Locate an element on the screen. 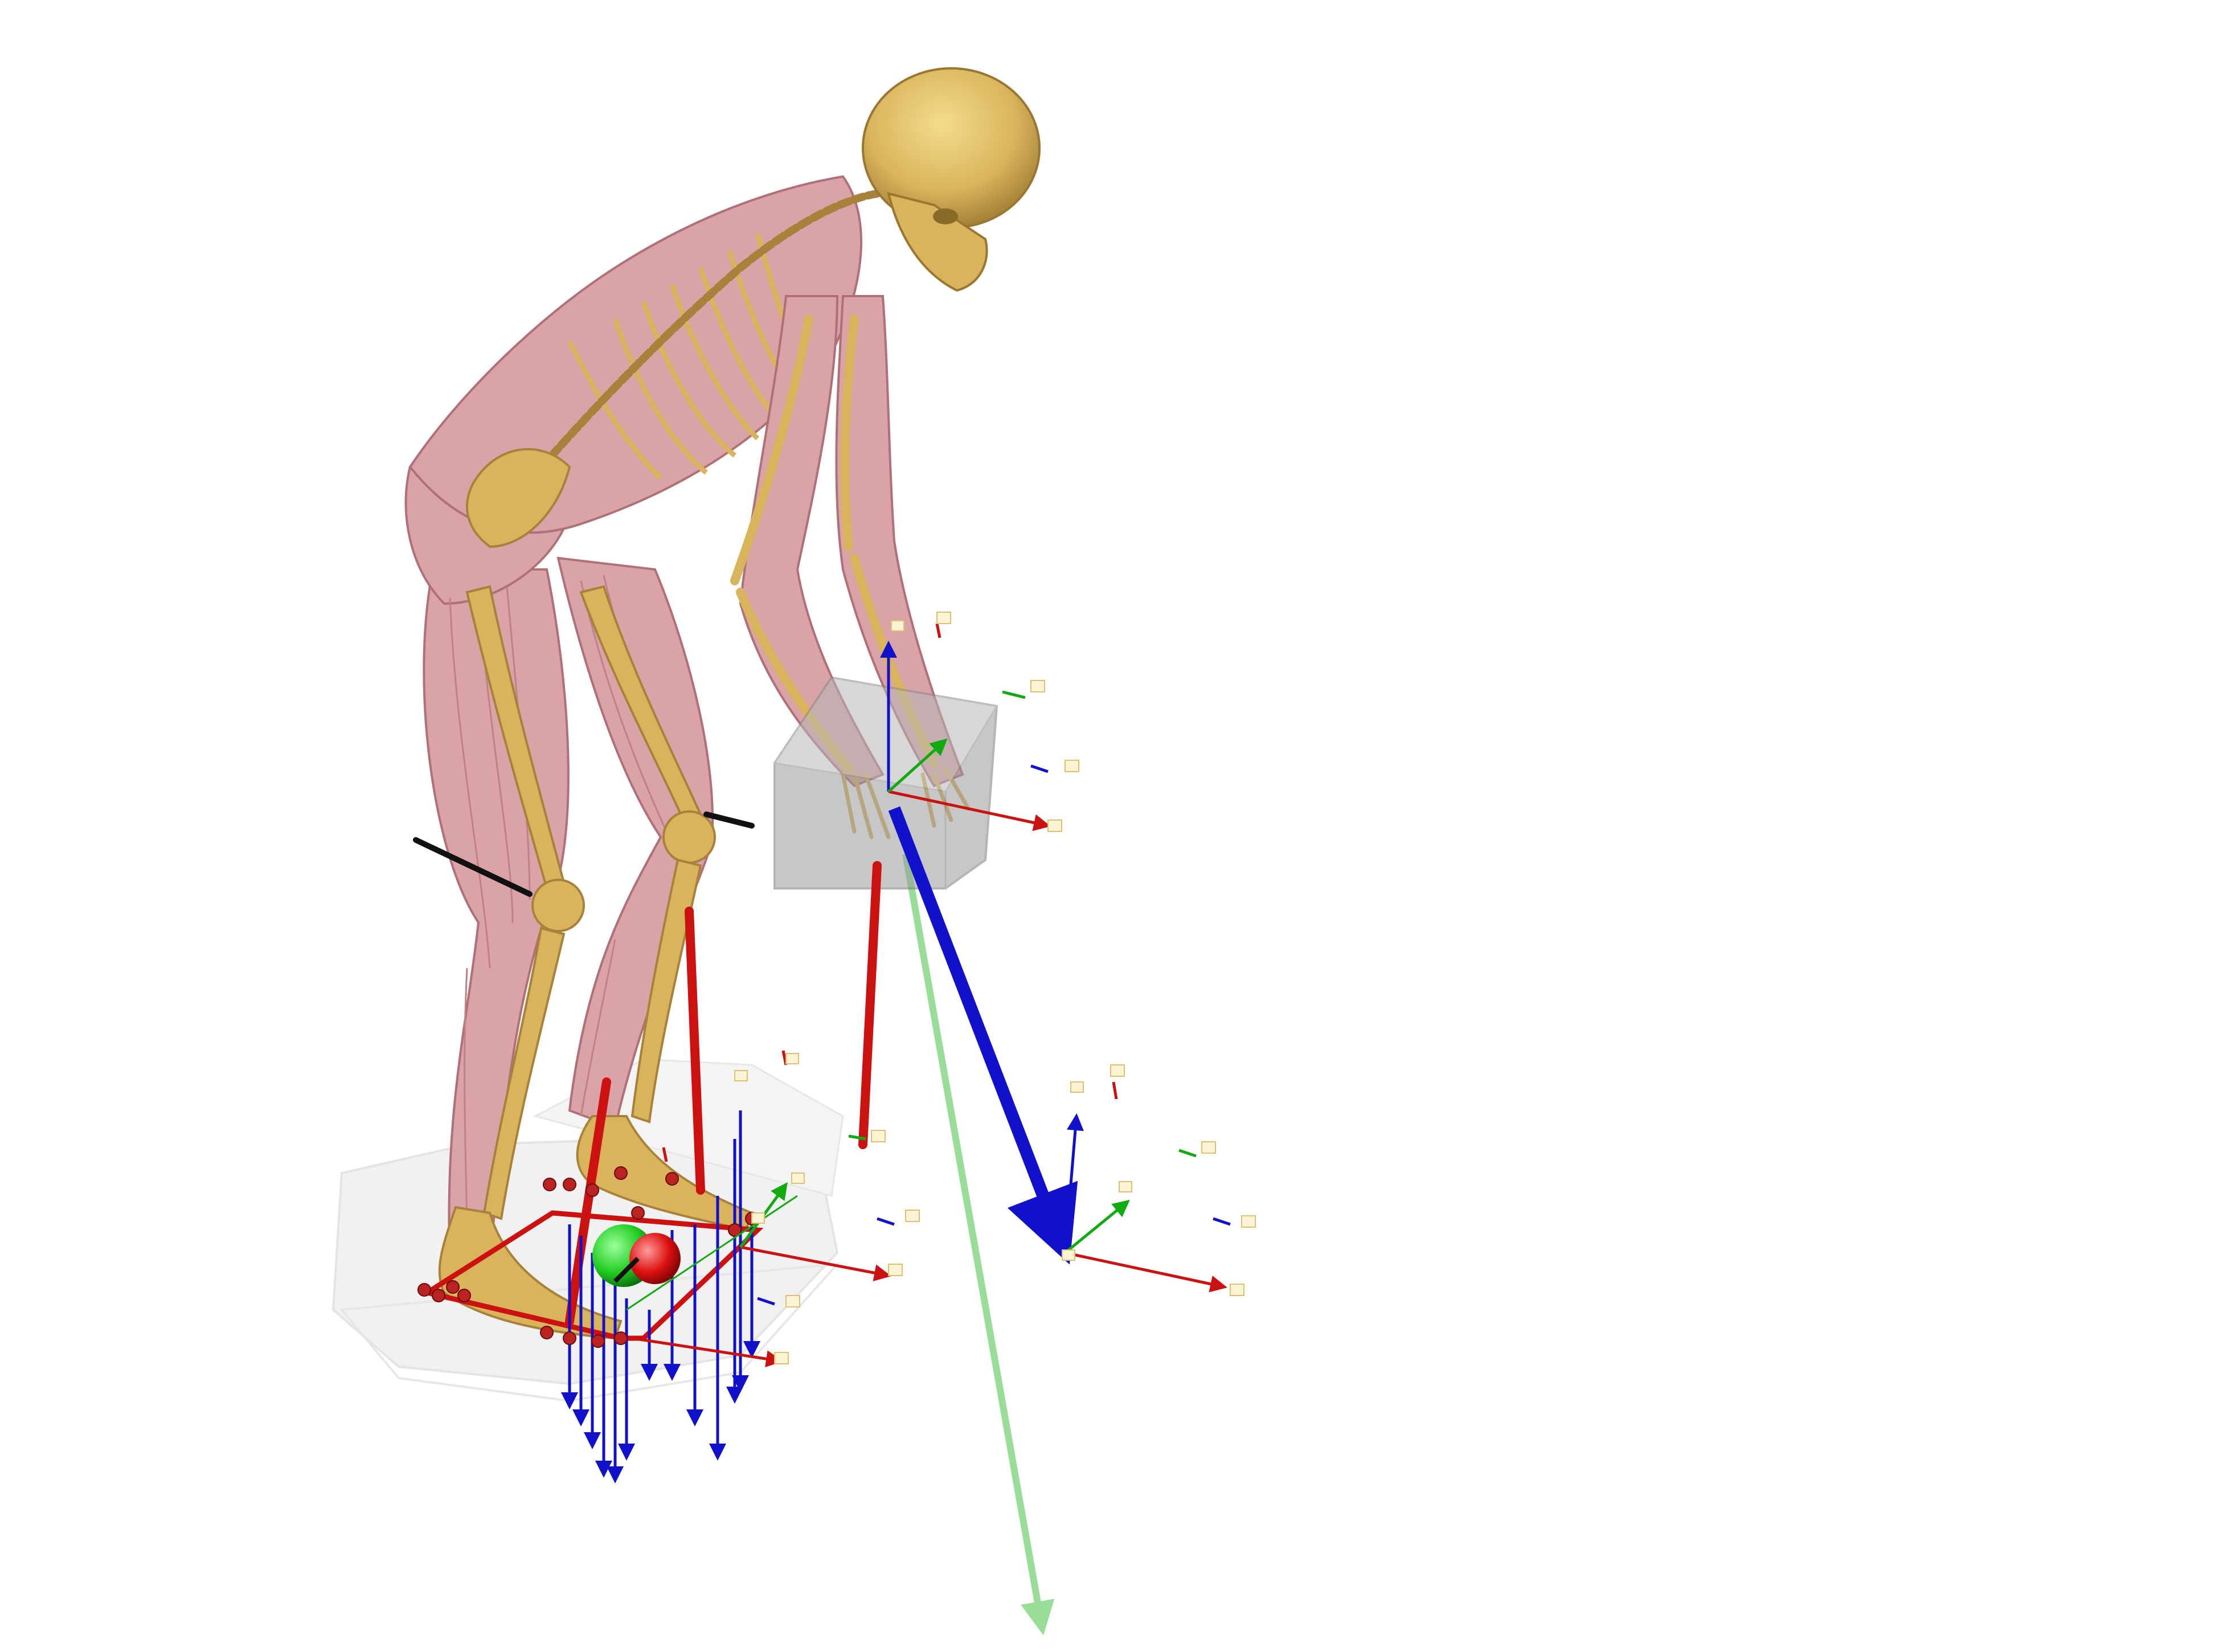  force-arrow-icon is located at coordinates (724, 1093).